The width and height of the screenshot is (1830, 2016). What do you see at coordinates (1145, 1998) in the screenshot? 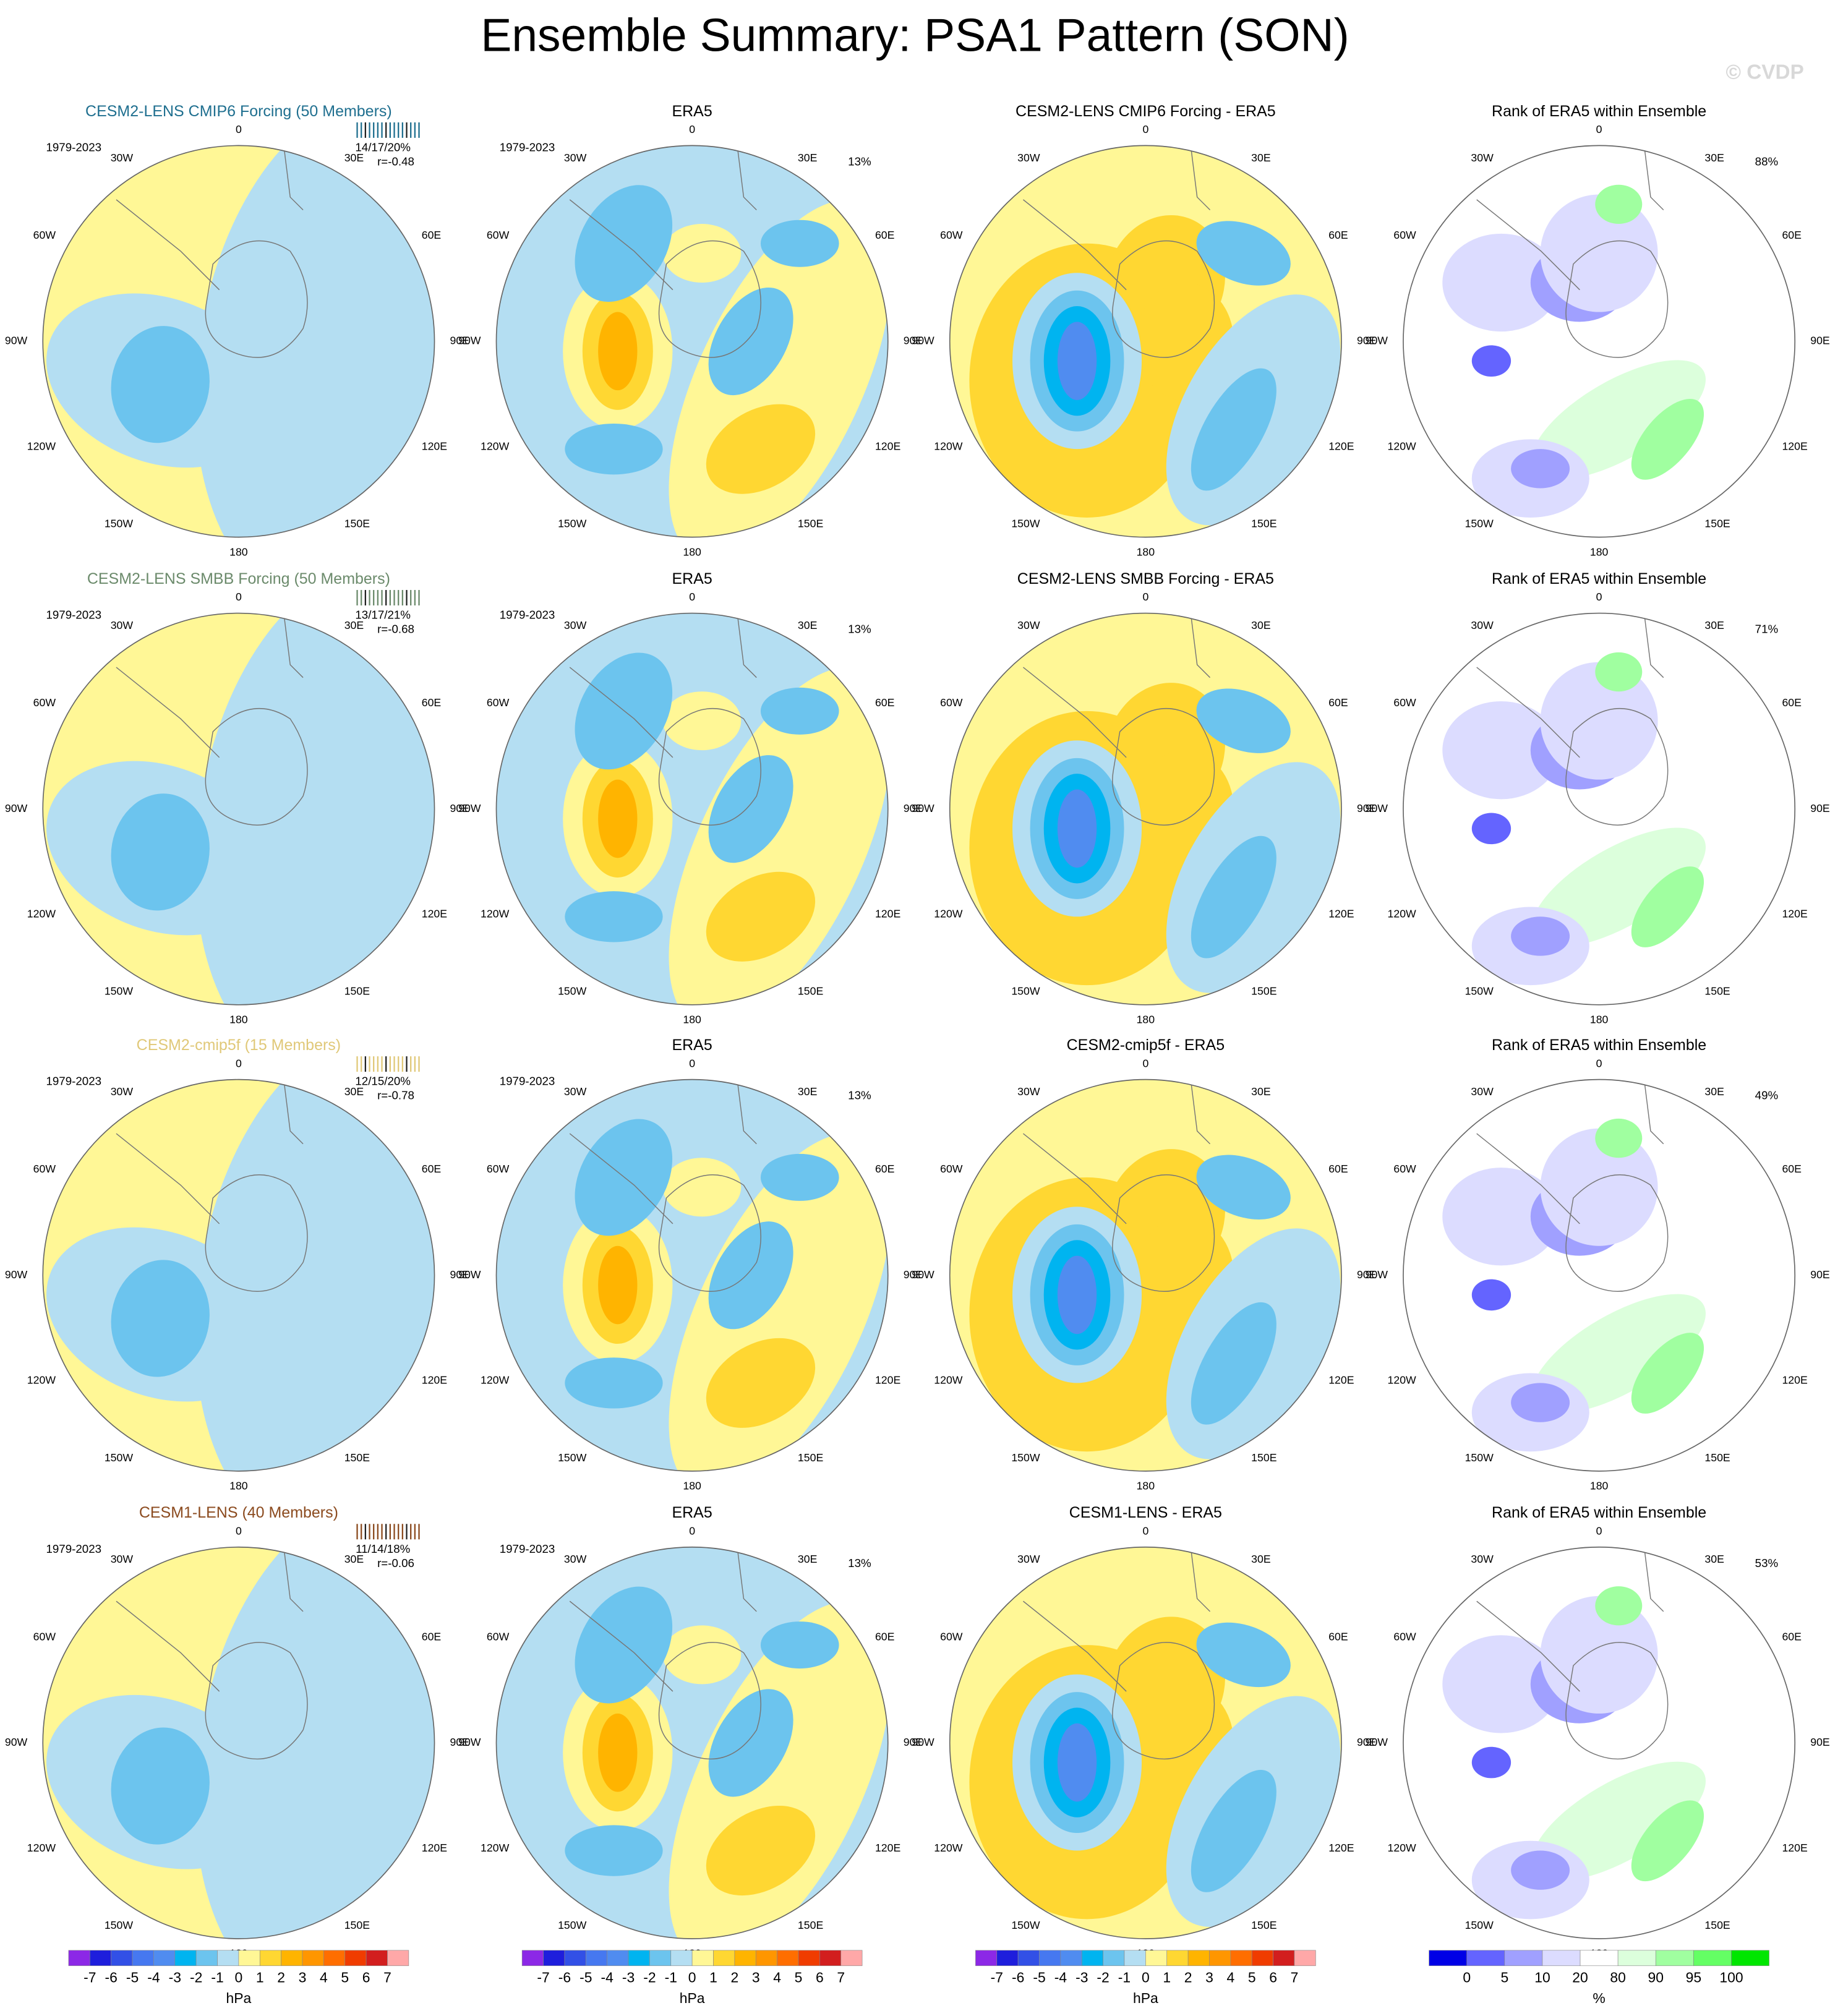
I see `colorbar-unit: hPa` at bounding box center [1145, 1998].